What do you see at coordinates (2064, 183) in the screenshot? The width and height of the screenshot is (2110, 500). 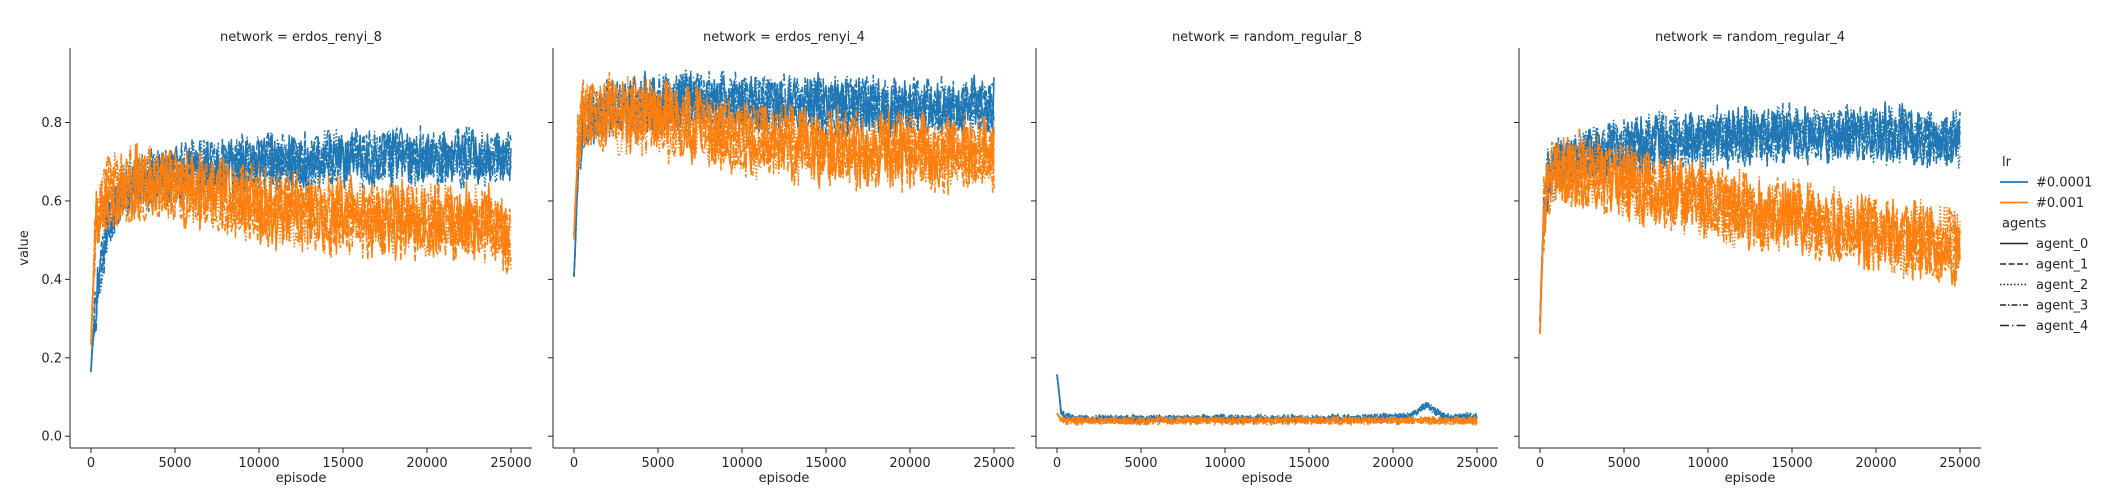 I see `legend-label-lr: #0.0001` at bounding box center [2064, 183].